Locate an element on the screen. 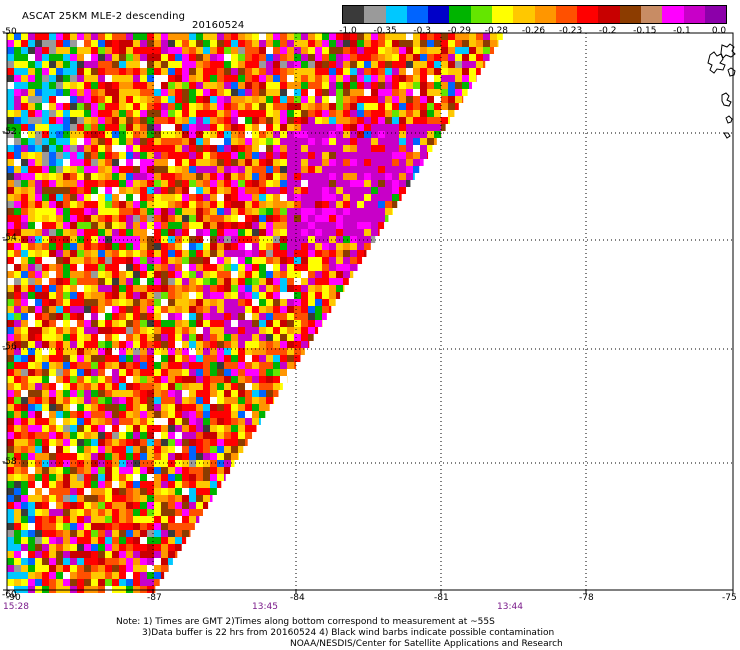 This screenshot has height=650, width=740. colorbar-tick-label: -0.2 is located at coordinates (607, 31).